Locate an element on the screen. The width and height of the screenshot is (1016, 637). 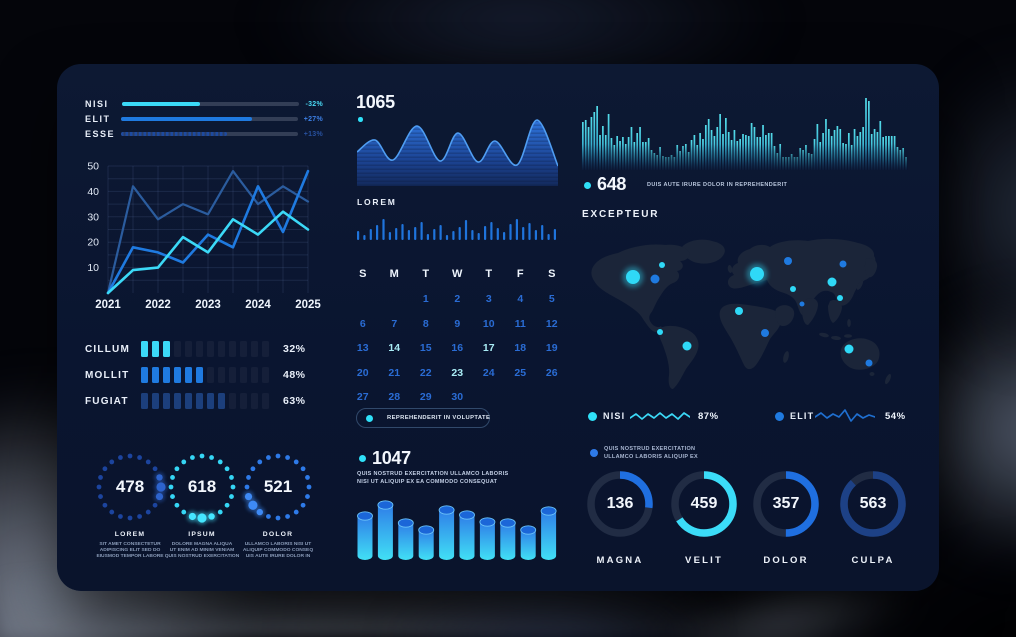
gauge-value: 521 is located at coordinates (278, 486).